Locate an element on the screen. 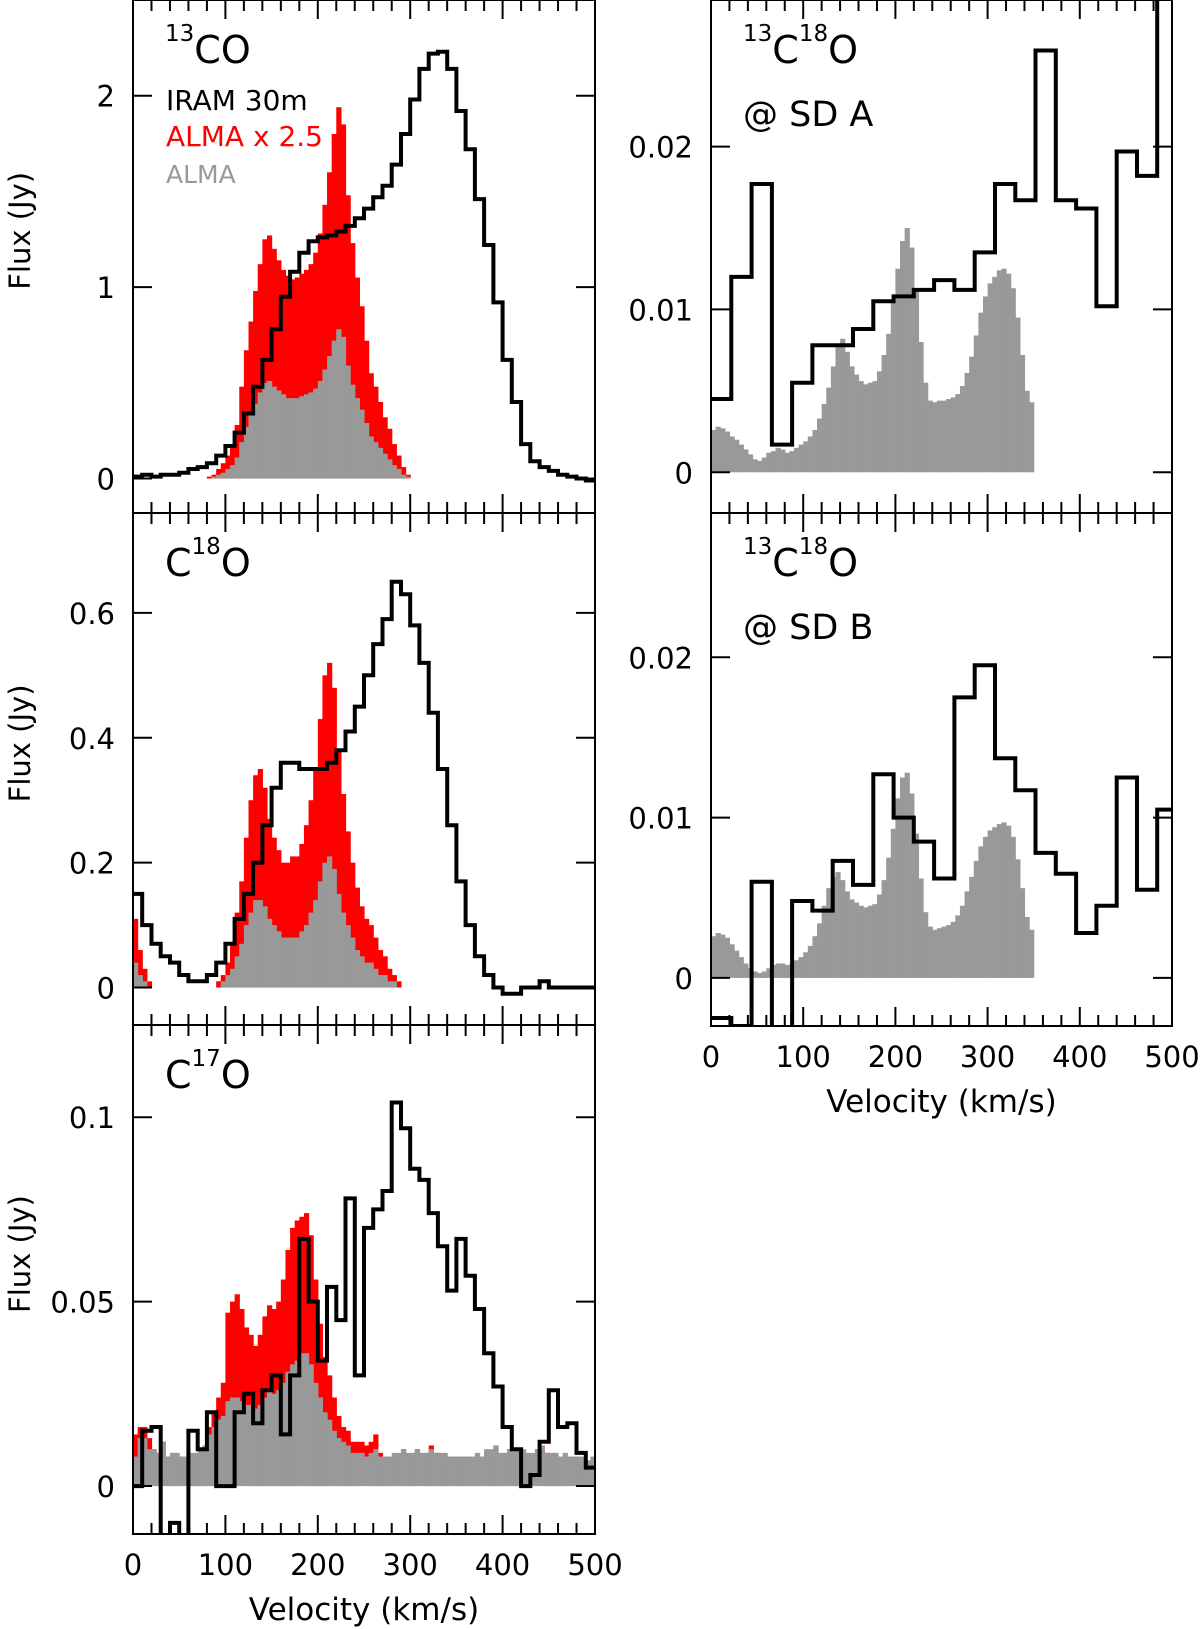 Image resolution: width=1200 pixels, height=1629 pixels. species-element: O is located at coordinates (236, 1075).